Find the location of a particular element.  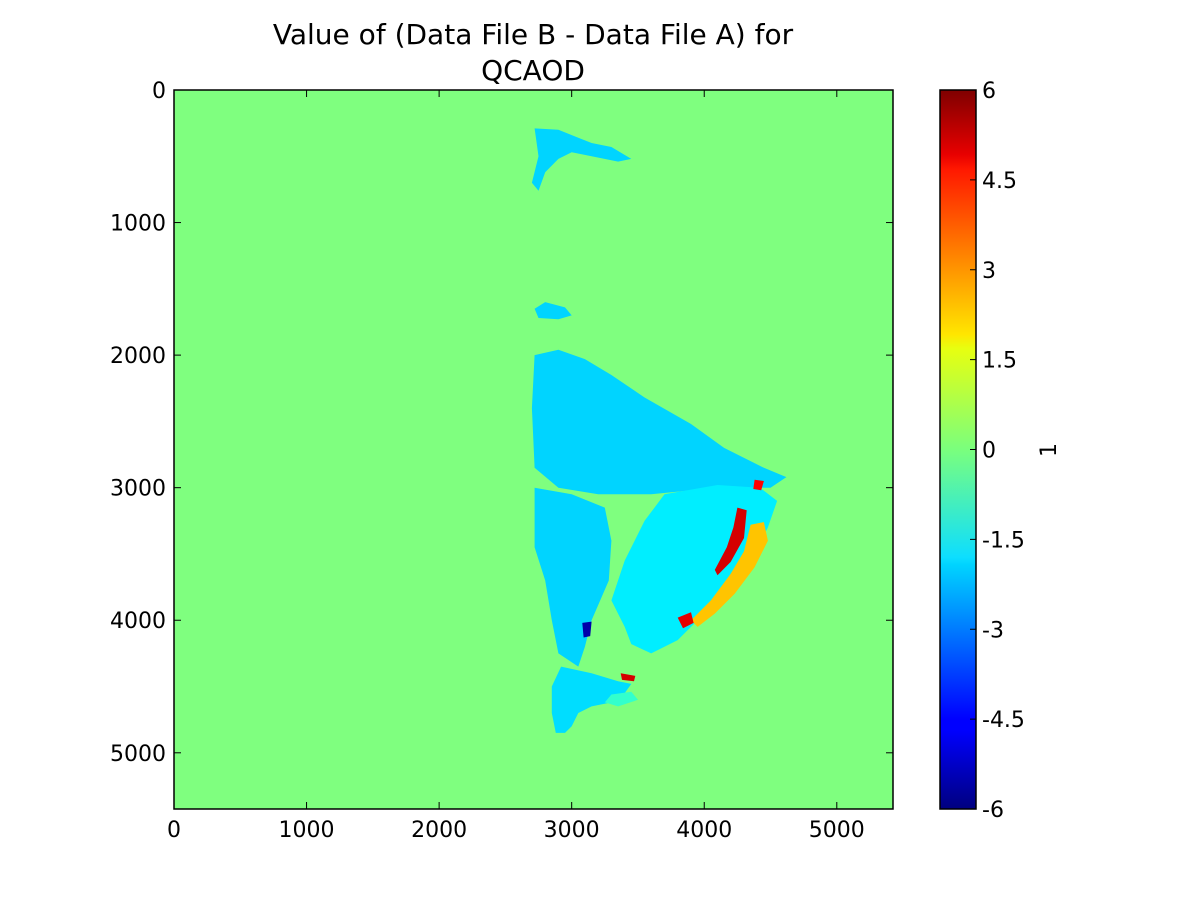

x-tick-label: 4000 is located at coordinates (704, 830).